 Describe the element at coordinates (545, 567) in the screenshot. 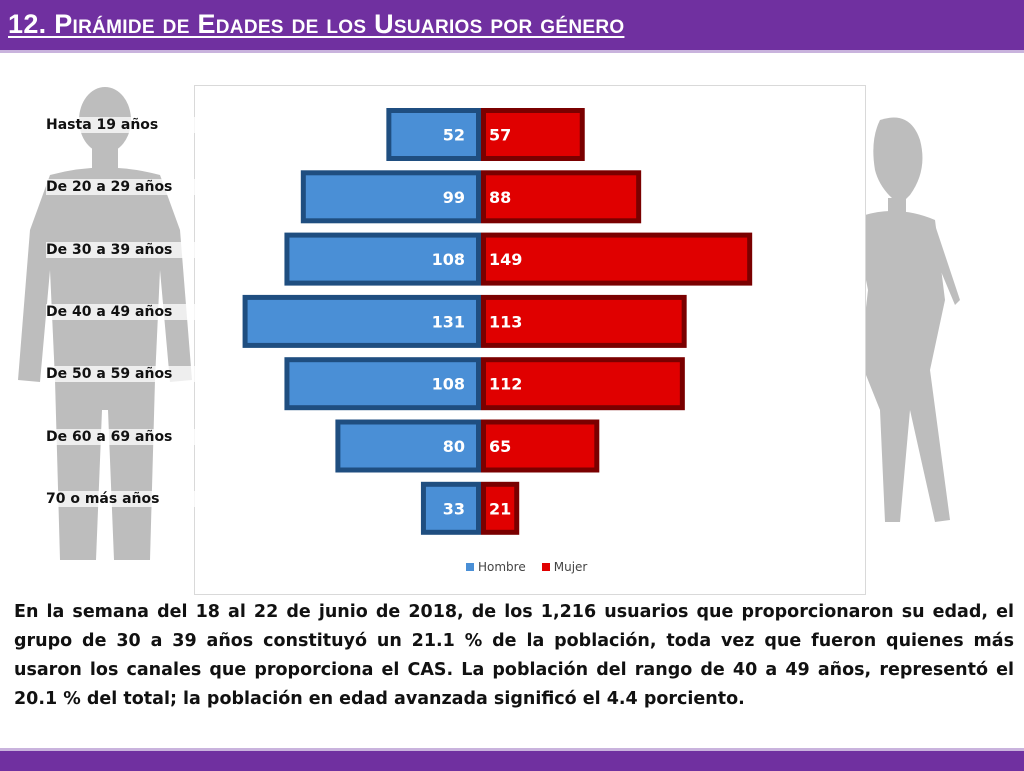

I see `legend-swatch-mujer` at that location.